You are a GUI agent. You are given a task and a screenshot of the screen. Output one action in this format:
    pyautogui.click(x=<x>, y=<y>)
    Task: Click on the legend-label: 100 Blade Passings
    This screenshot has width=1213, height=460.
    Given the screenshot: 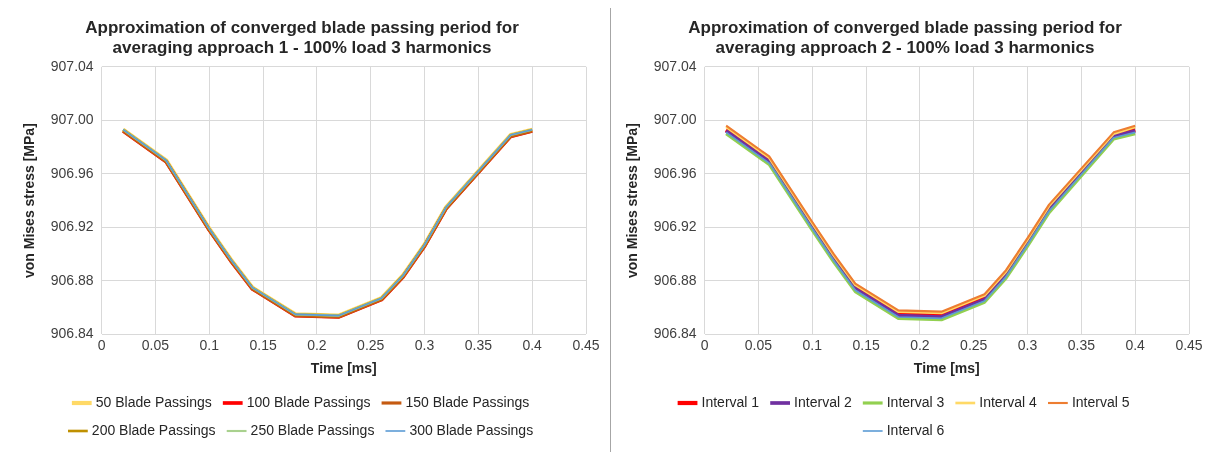 What is the action you would take?
    pyautogui.click(x=308, y=401)
    